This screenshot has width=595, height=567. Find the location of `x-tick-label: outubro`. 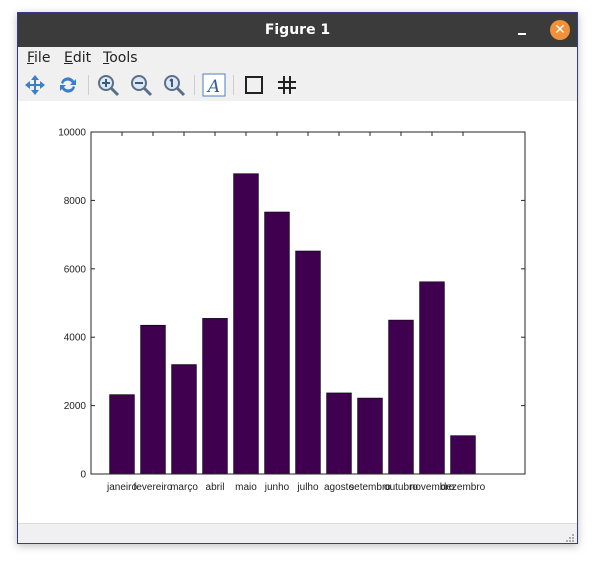

x-tick-label: outubro is located at coordinates (401, 487).